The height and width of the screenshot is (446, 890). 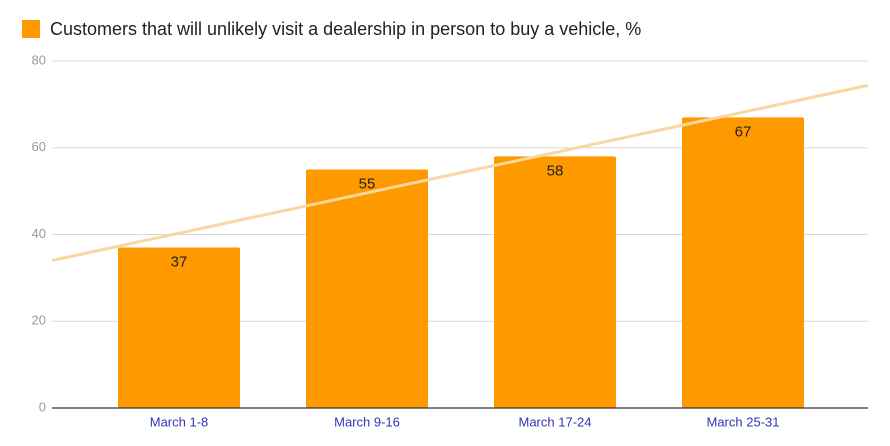 I want to click on legend-swatch, so click(x=31, y=29).